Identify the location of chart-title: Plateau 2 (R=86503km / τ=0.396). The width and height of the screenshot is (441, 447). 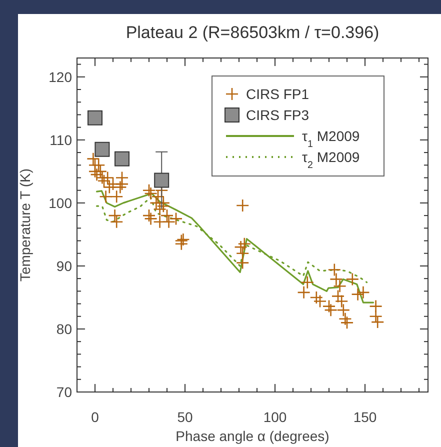
(253, 32).